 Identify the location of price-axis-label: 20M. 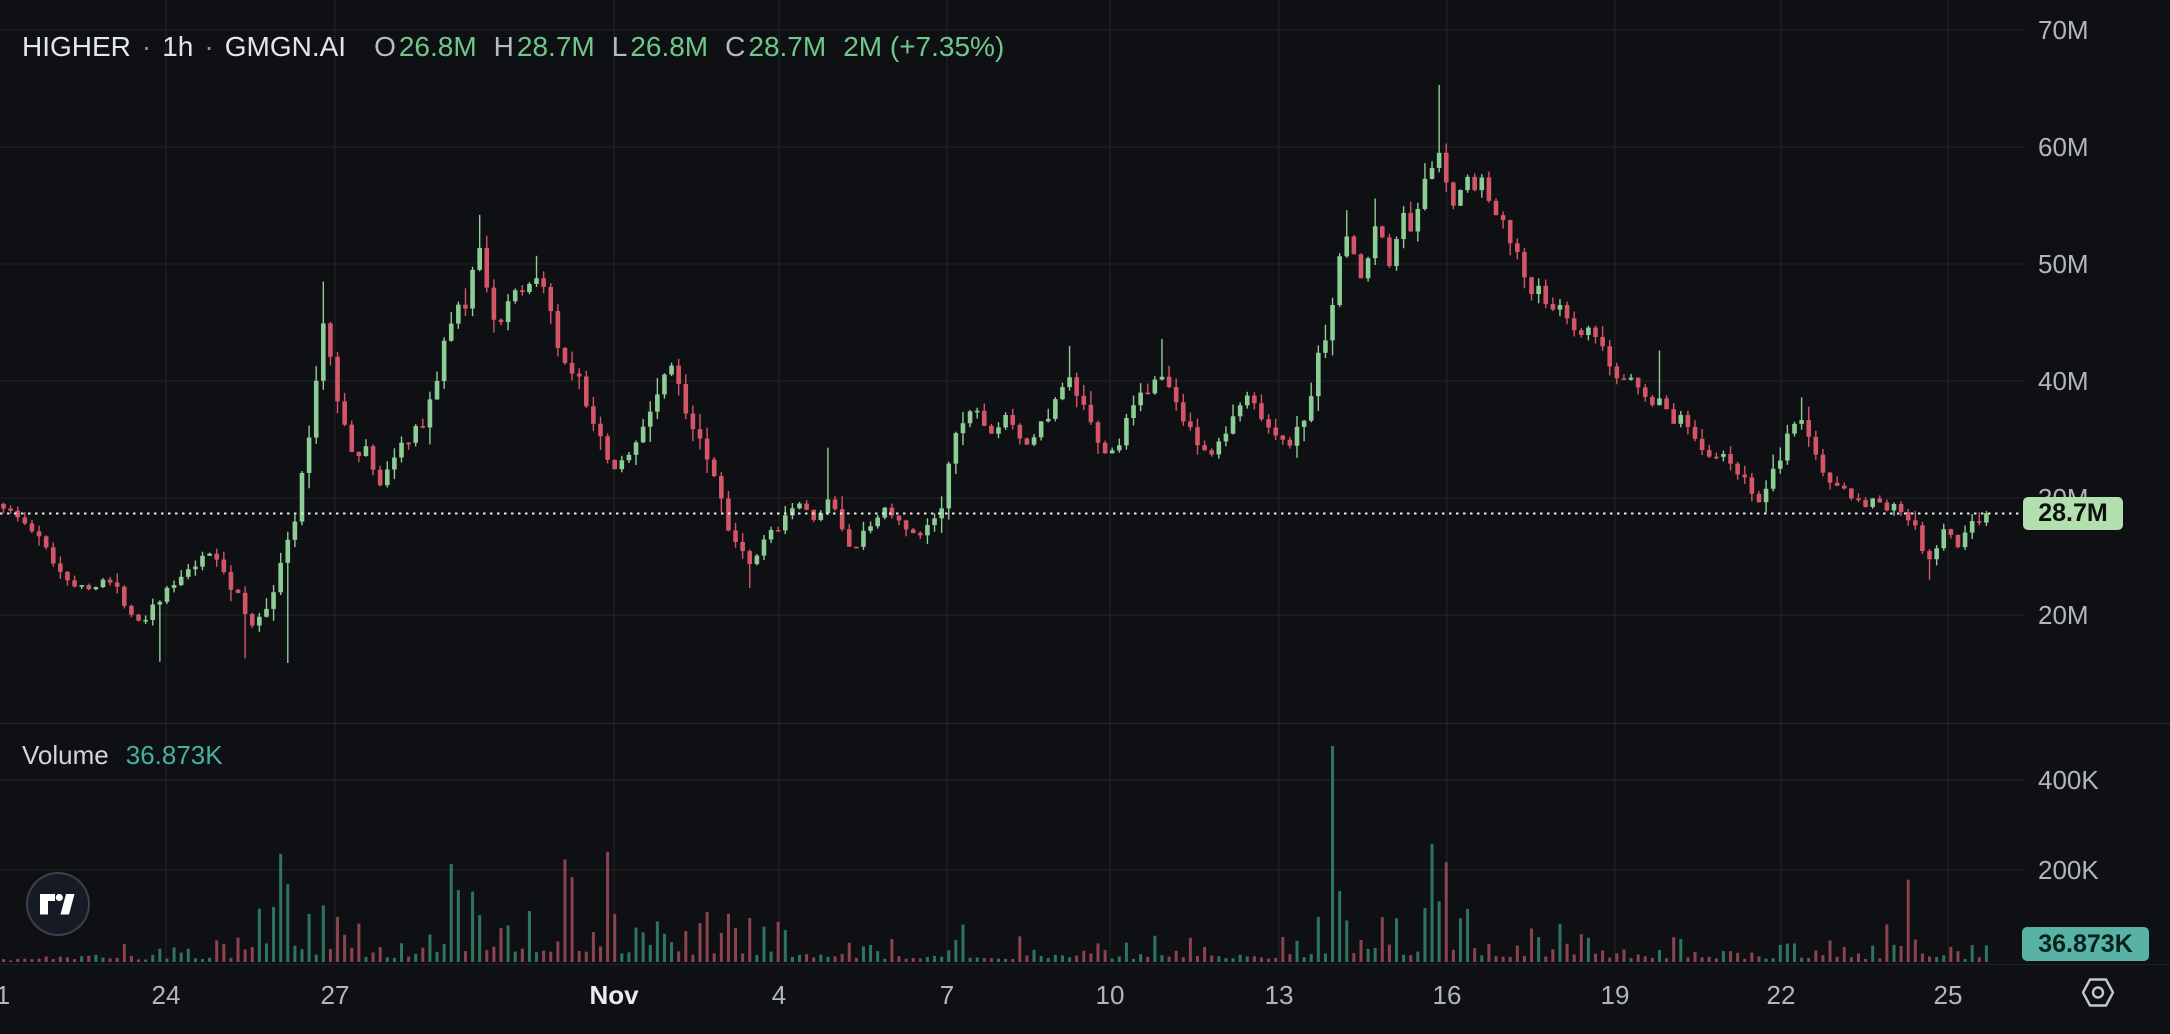
(2063, 615).